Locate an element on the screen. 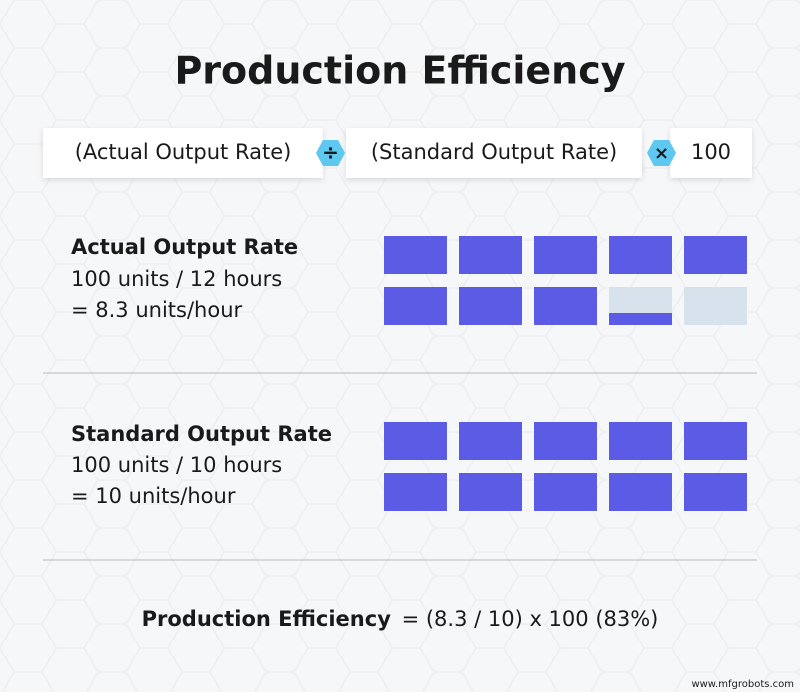 The height and width of the screenshot is (692, 800). actual-blocks is located at coordinates (565, 280).